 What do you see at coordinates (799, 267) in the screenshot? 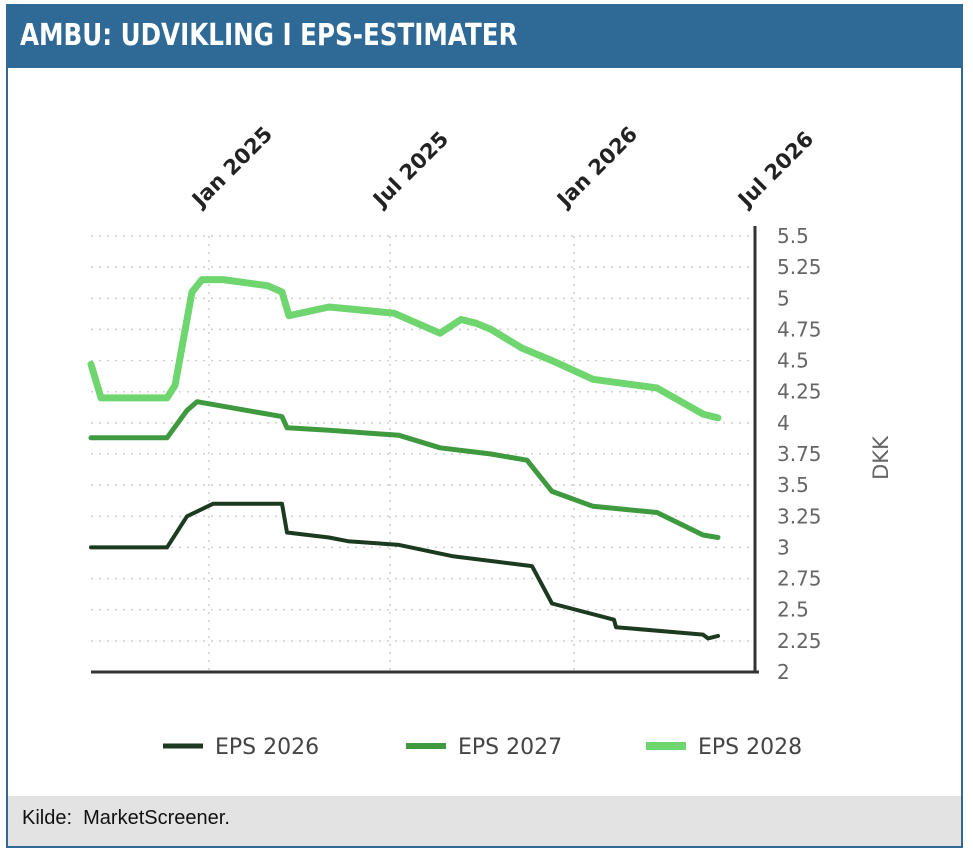
I see `y-tick-label: 5.25` at bounding box center [799, 267].